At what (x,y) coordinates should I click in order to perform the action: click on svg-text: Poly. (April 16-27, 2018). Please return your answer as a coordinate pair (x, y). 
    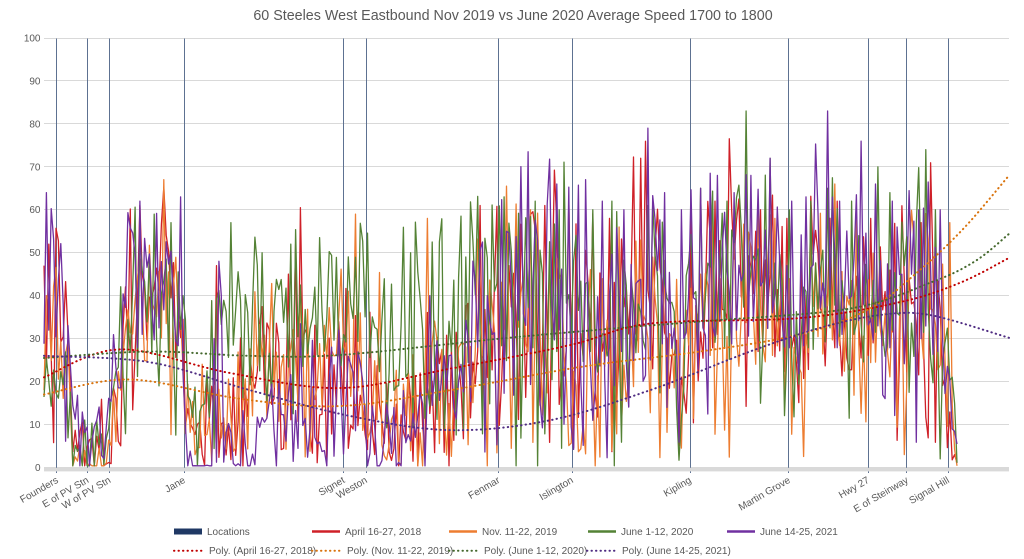
    Looking at the image, I should click on (262, 551).